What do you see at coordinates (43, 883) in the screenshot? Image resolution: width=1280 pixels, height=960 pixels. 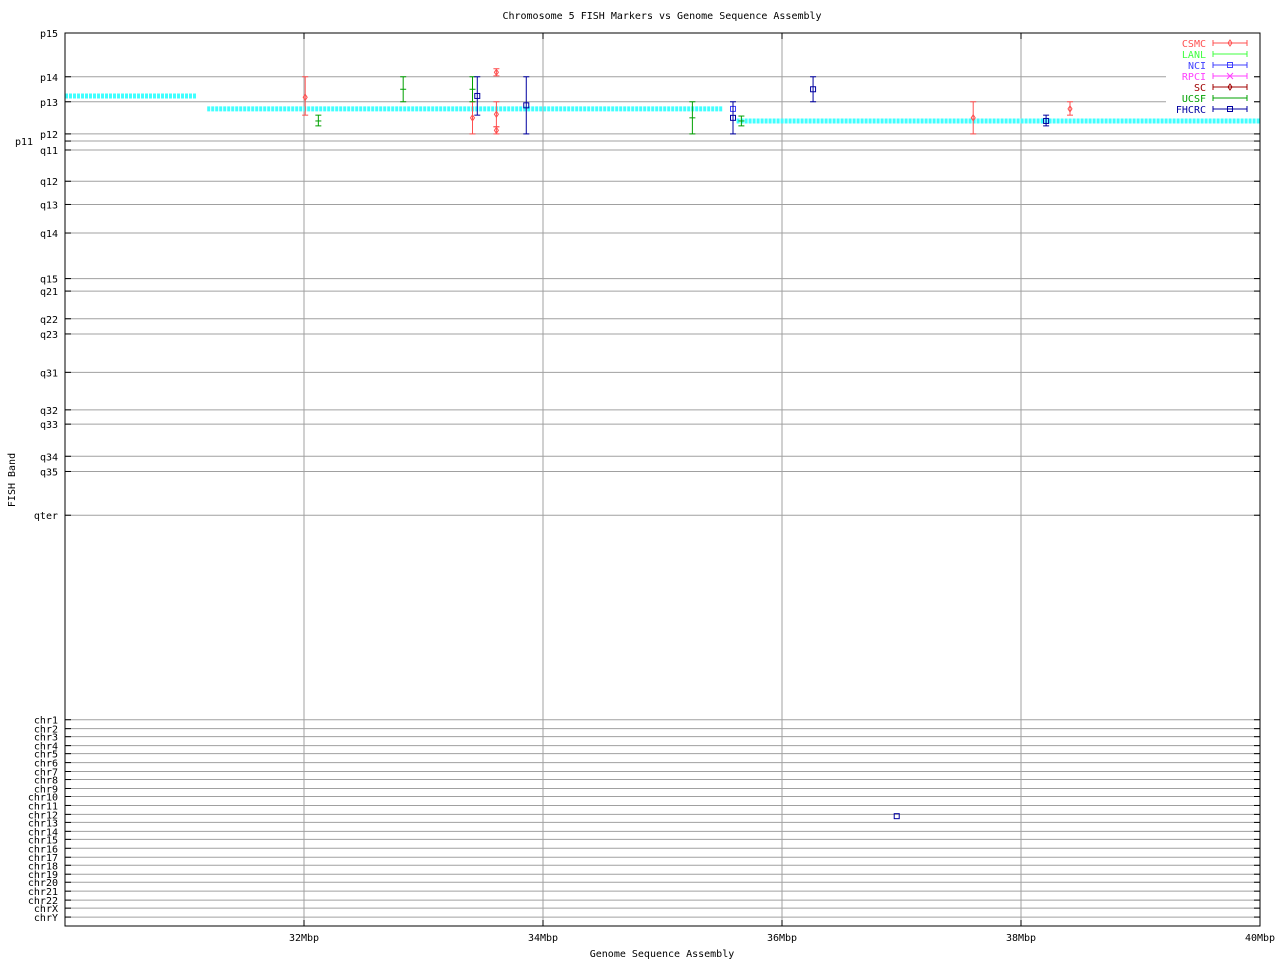 I see `y-tick-label: chr20` at bounding box center [43, 883].